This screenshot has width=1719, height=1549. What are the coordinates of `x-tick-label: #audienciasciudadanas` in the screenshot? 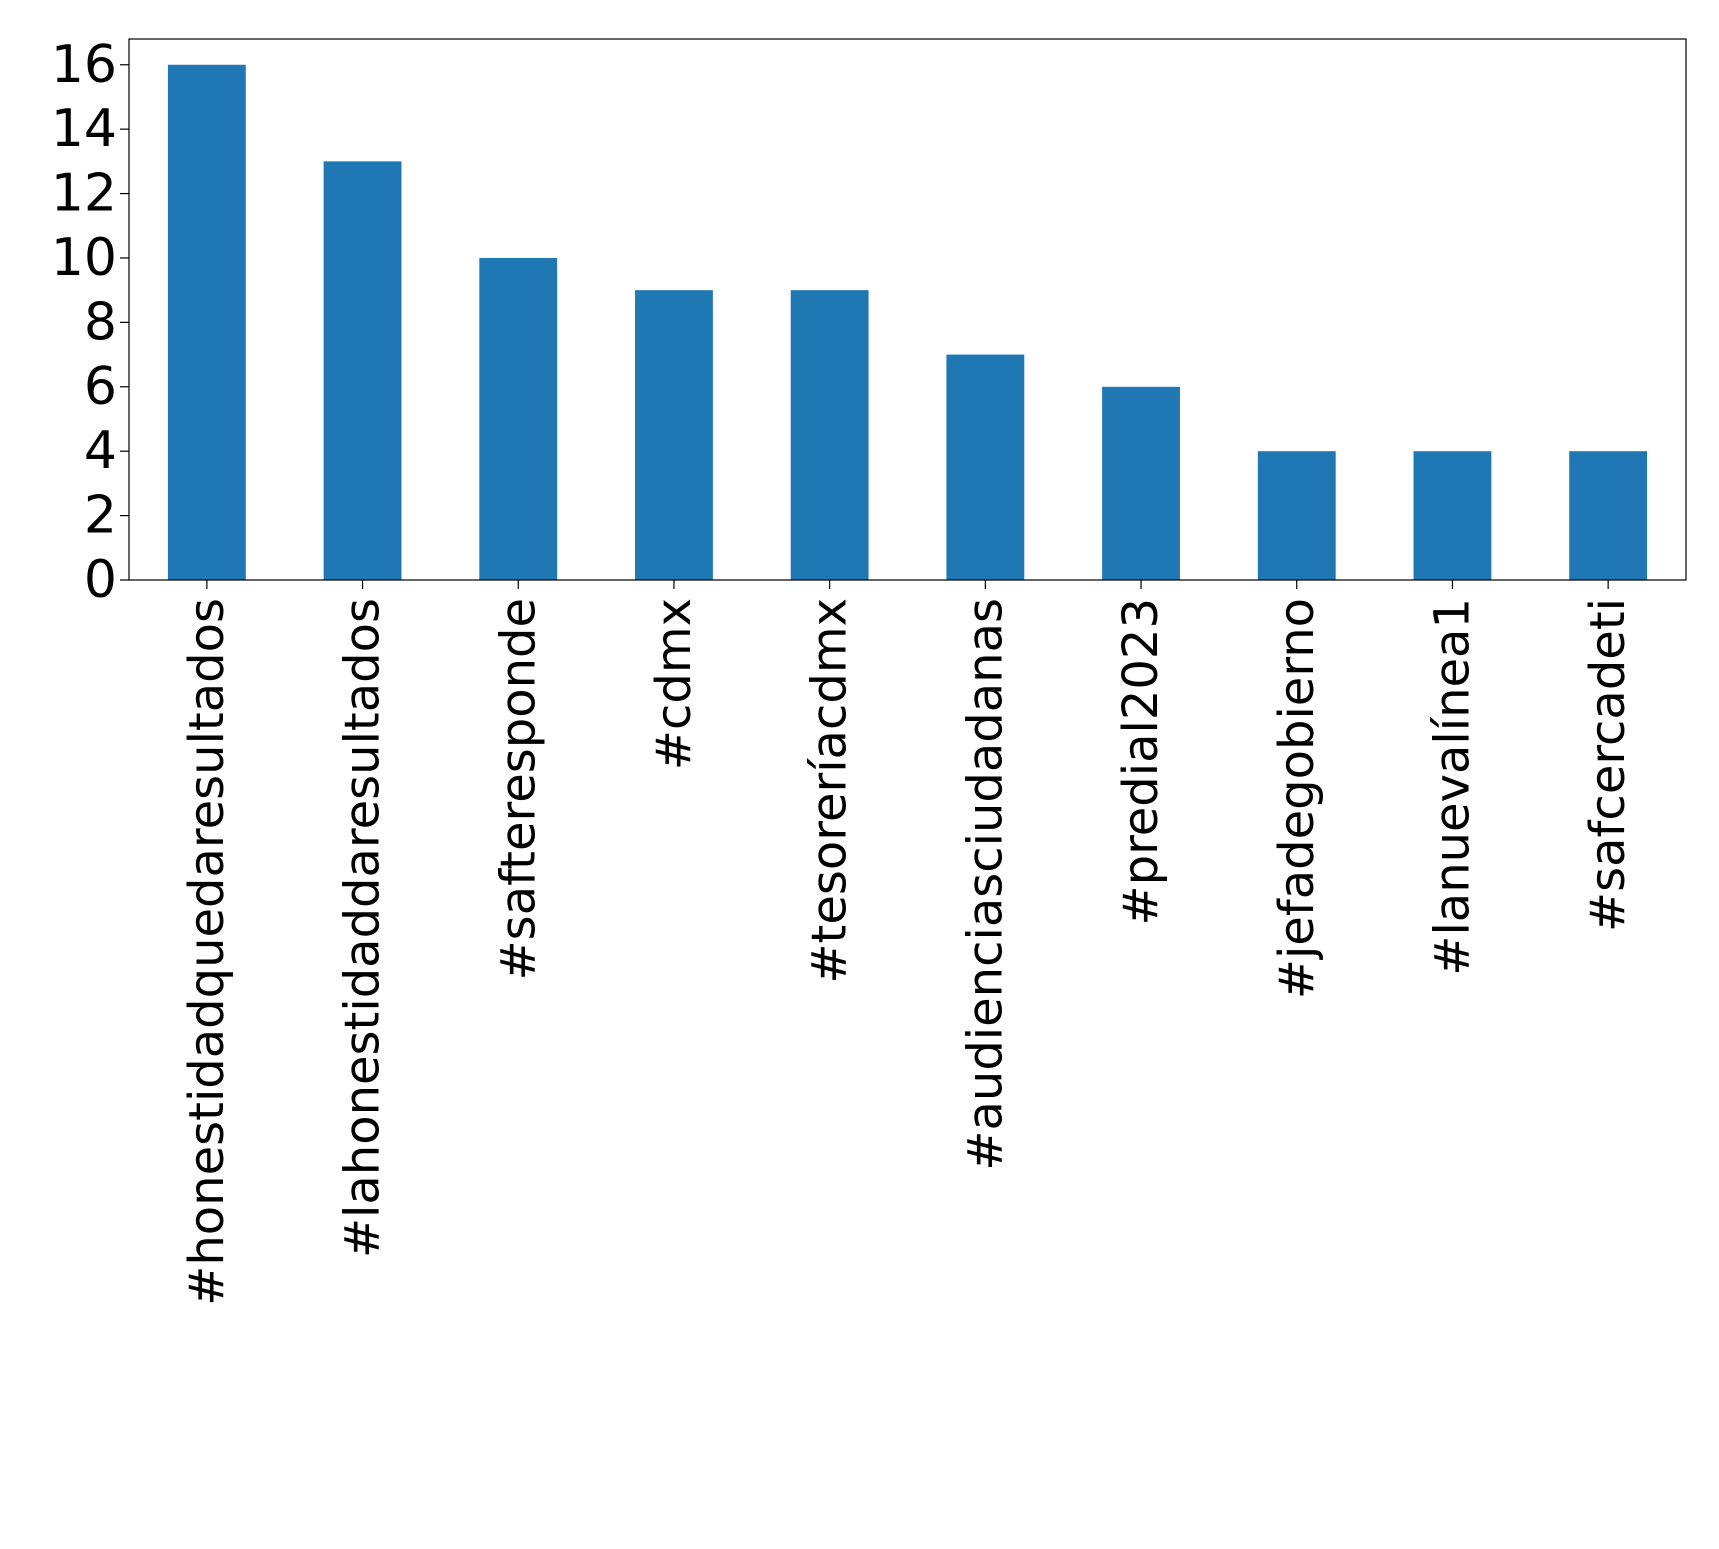 It's located at (985, 884).